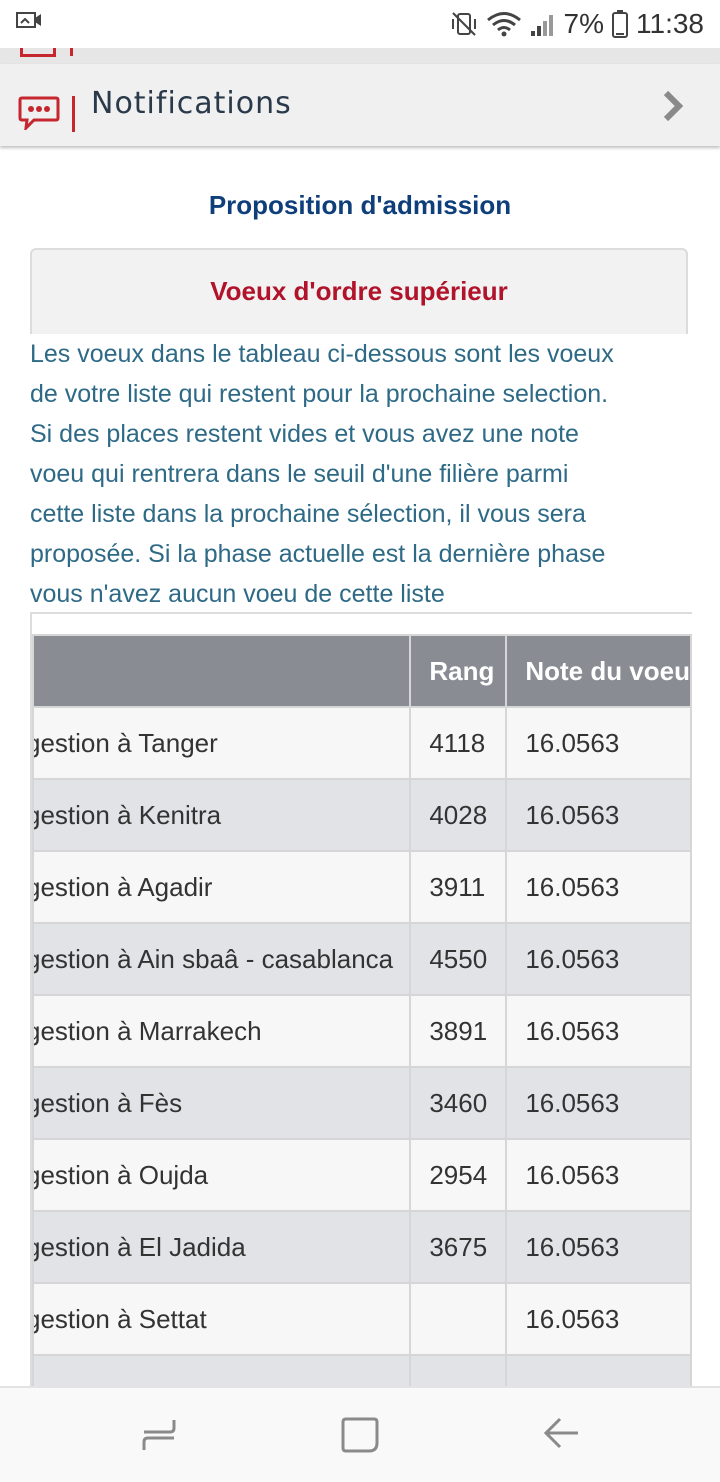 The width and height of the screenshot is (720, 1482). Describe the element at coordinates (360, 56) in the screenshot. I see `previous-menu-item` at that location.